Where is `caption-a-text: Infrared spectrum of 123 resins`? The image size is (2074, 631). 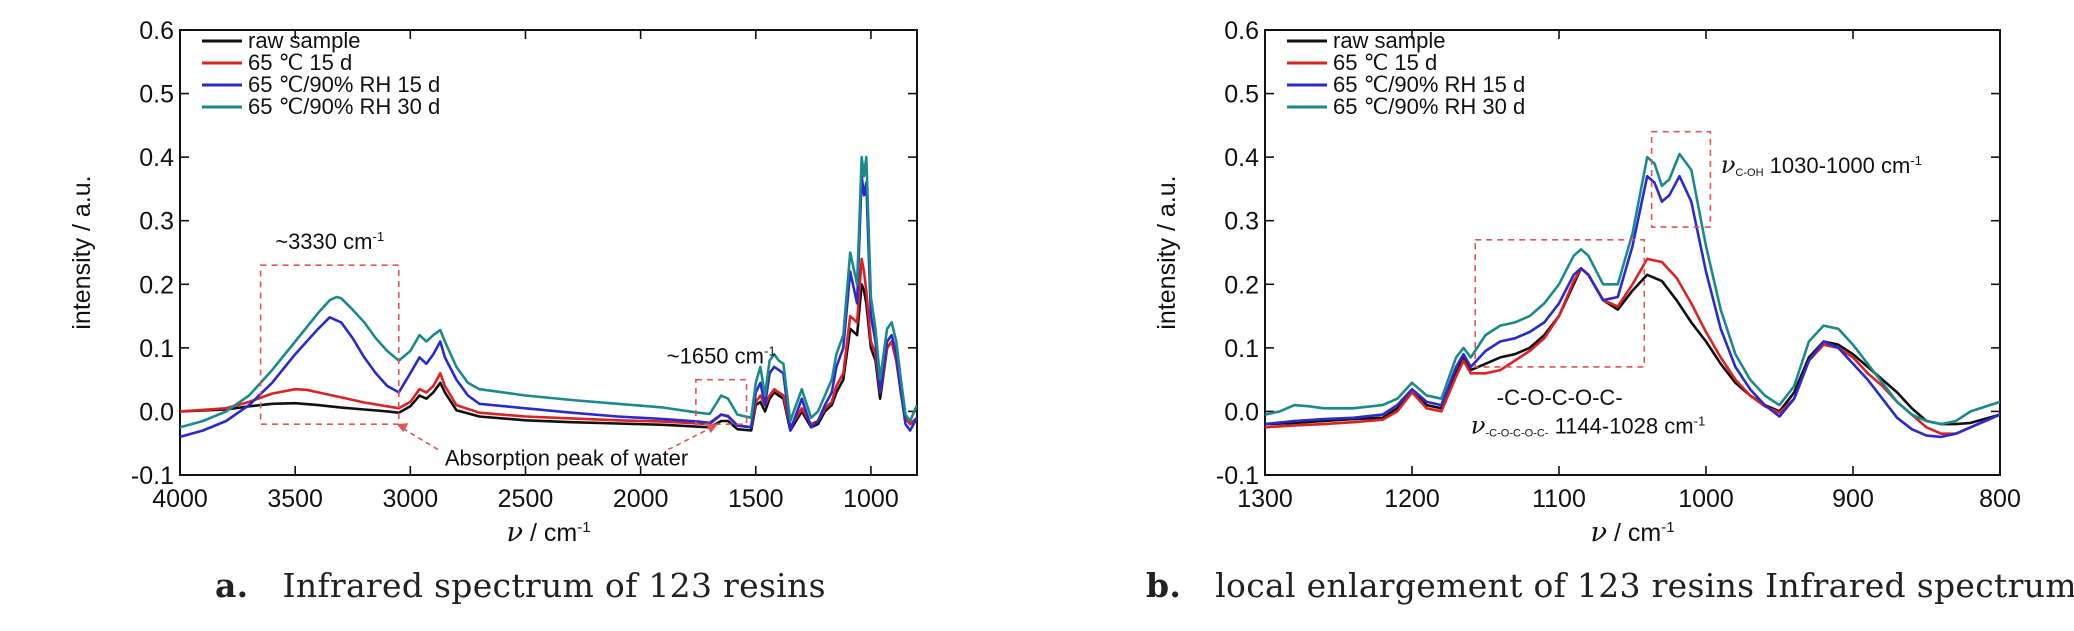
caption-a-text: Infrared spectrum of 123 resins is located at coordinates (554, 585).